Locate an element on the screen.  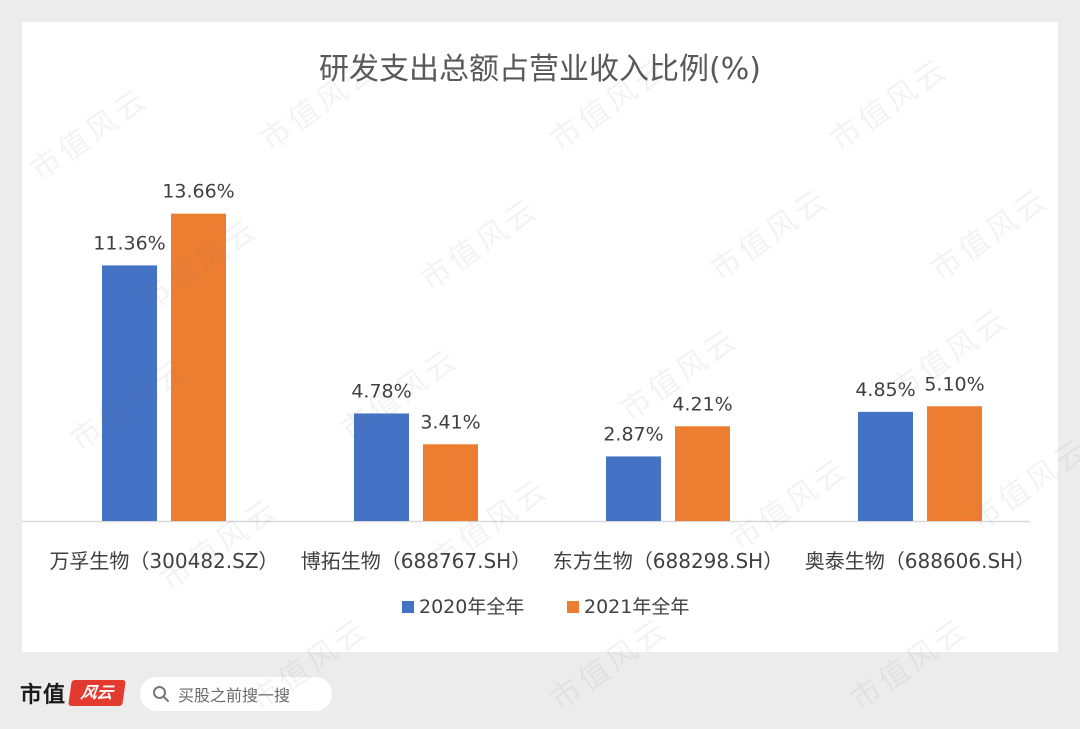
data-label-2-1: 13.66% is located at coordinates (198, 192).